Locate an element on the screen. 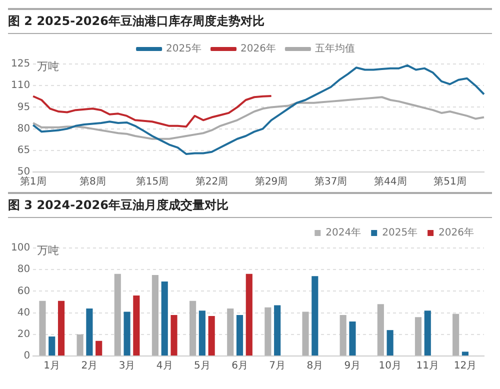 This screenshot has width=500, height=389. x-tick-label: 第15周 is located at coordinates (152, 182).